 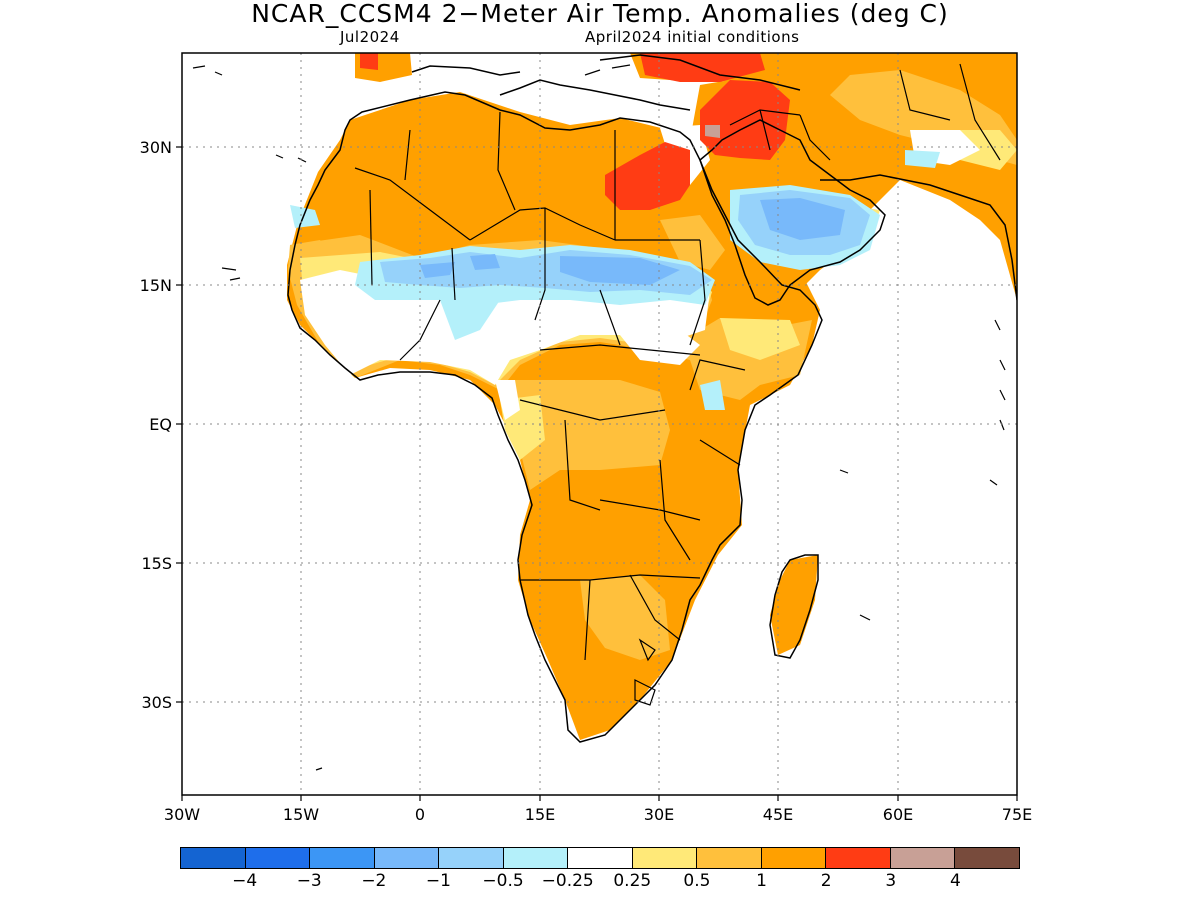 What do you see at coordinates (891, 881) in the screenshot?
I see `colorbar-label: 3` at bounding box center [891, 881].